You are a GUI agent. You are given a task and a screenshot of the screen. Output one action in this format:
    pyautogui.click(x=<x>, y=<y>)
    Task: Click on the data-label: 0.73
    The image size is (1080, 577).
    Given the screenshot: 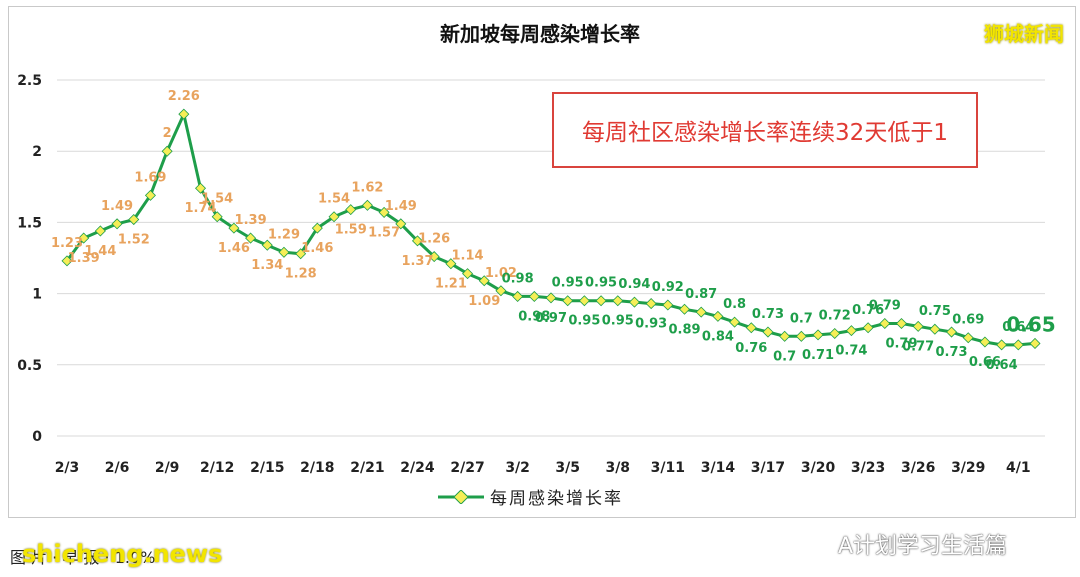 What is the action you would take?
    pyautogui.click(x=952, y=352)
    